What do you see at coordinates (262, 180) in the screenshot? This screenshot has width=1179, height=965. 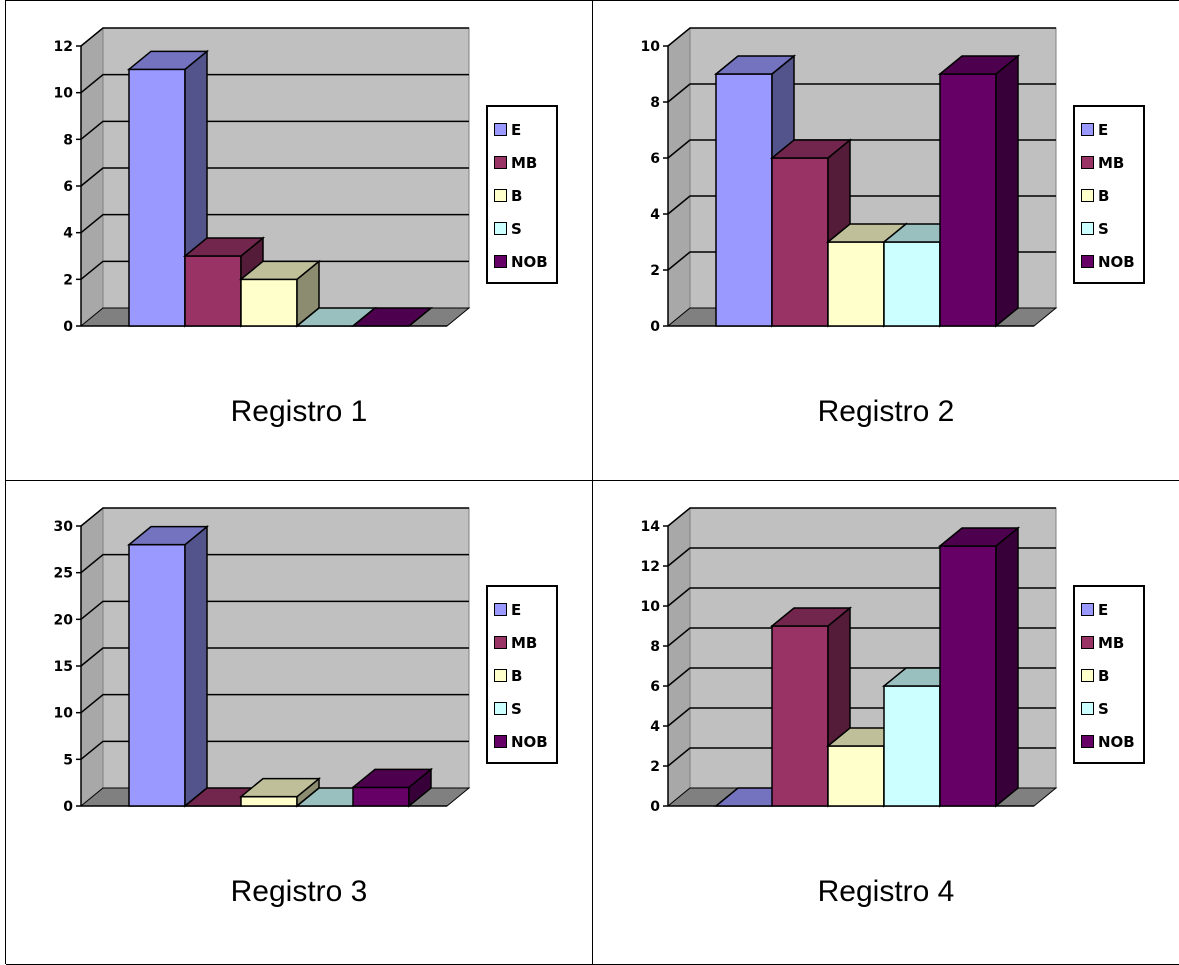 I see `bar-chart-1: 0 2 4 6 8 10 12` at bounding box center [262, 180].